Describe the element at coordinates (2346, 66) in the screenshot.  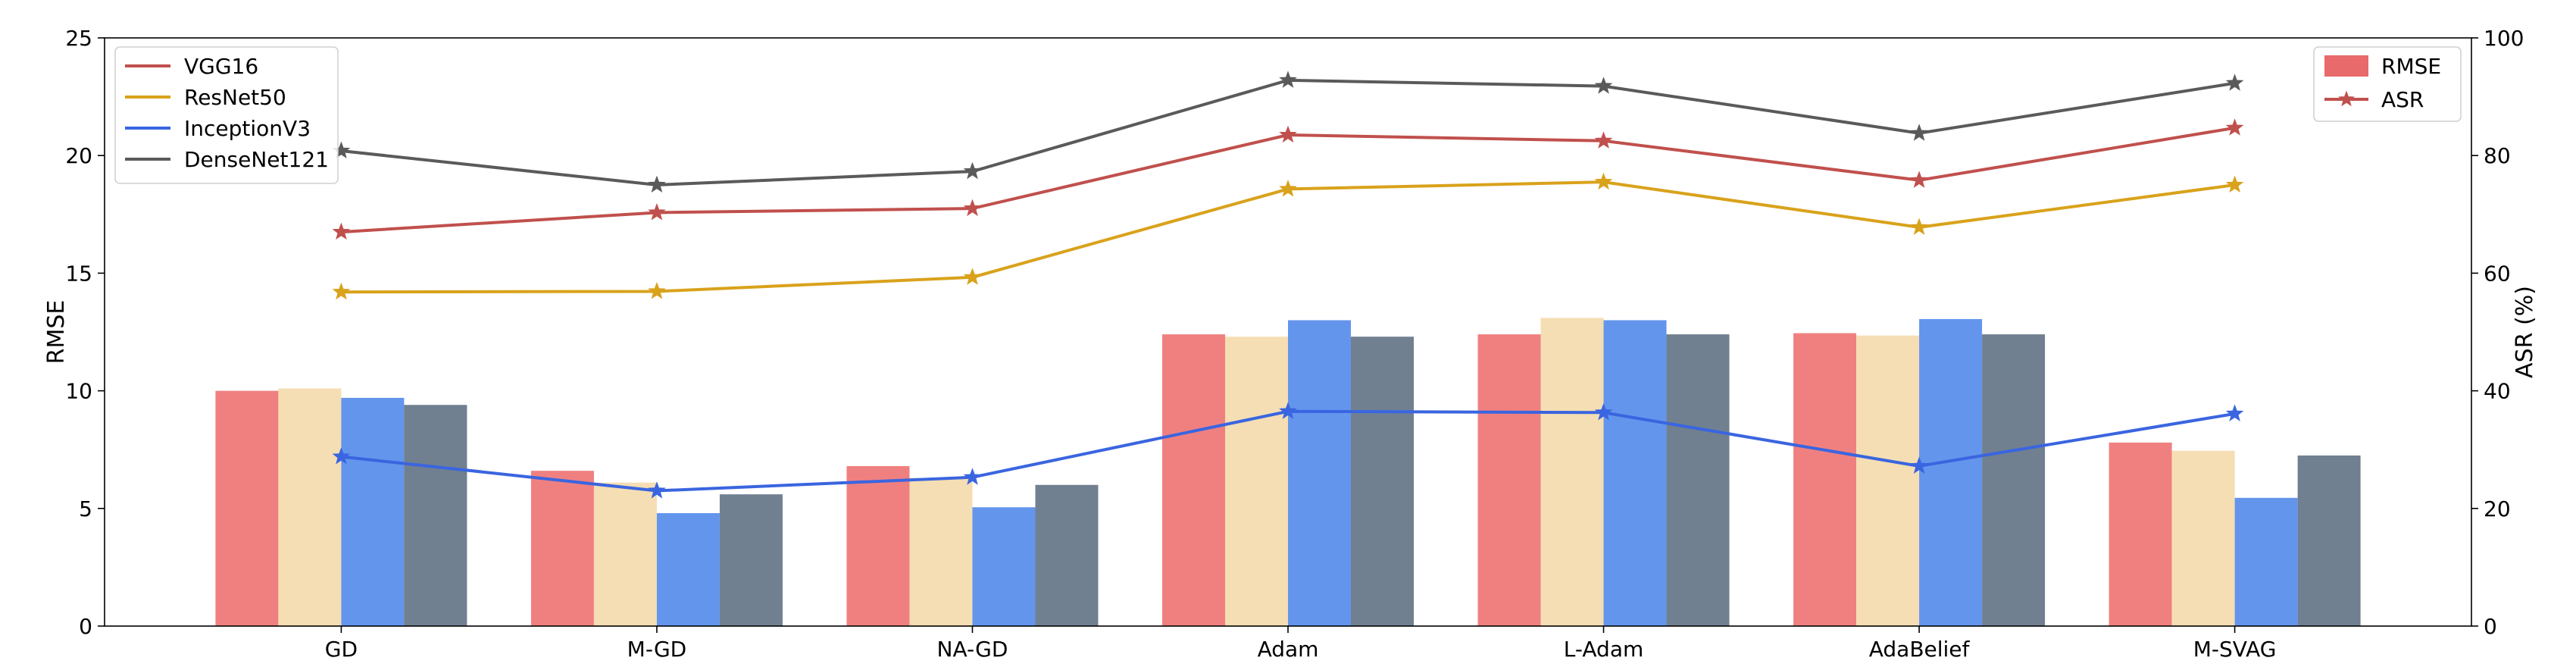
I see `legend-swatch-rmse` at that location.